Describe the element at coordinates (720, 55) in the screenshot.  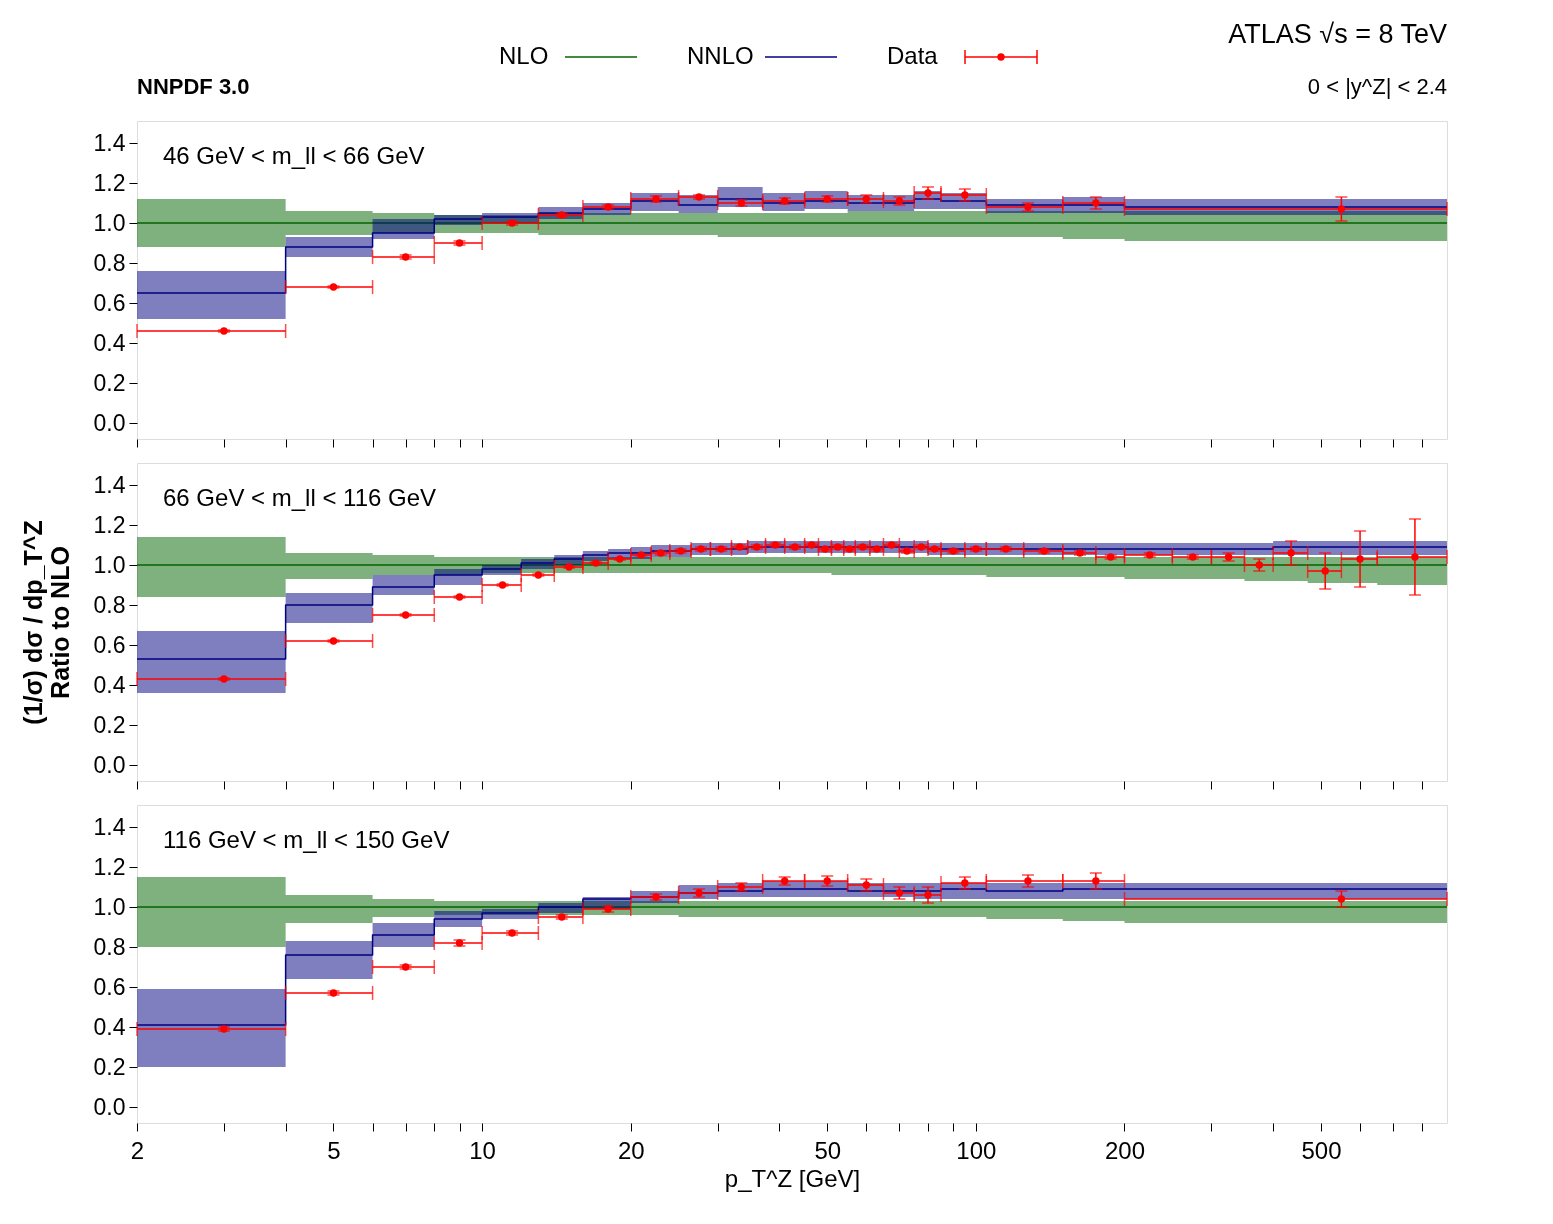
I see `legend-label: NNLO` at that location.